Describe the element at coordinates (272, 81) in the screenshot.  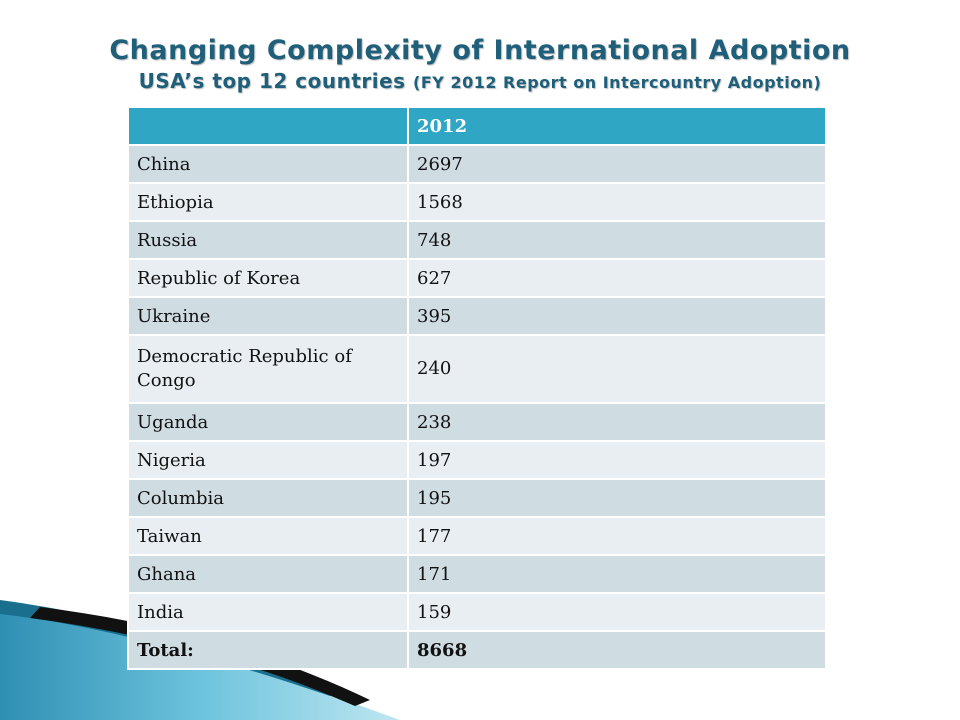
I see `subtitle-main: USA’s top 12 countries` at that location.